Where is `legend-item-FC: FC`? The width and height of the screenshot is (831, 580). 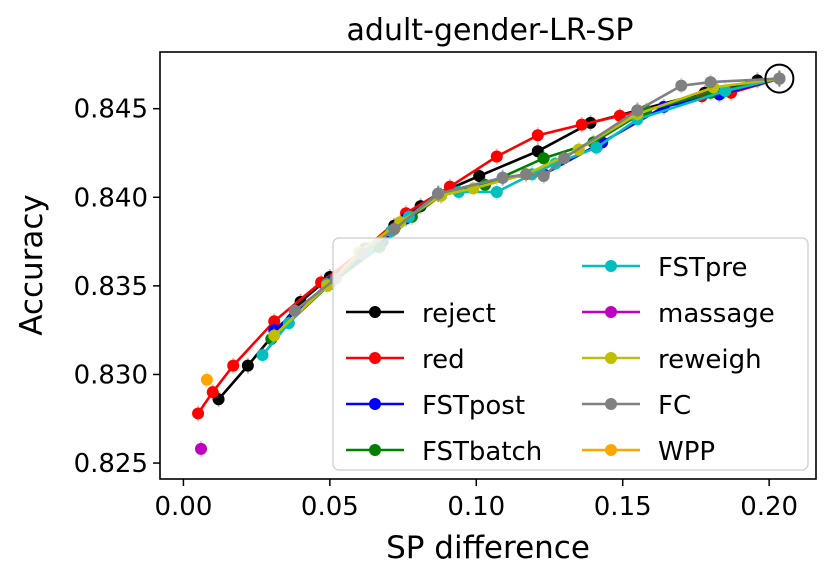 legend-item-FC: FC is located at coordinates (636, 406).